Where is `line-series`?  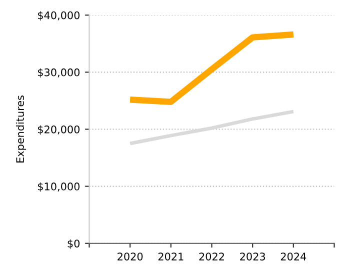
line-series is located at coordinates (212, 128).